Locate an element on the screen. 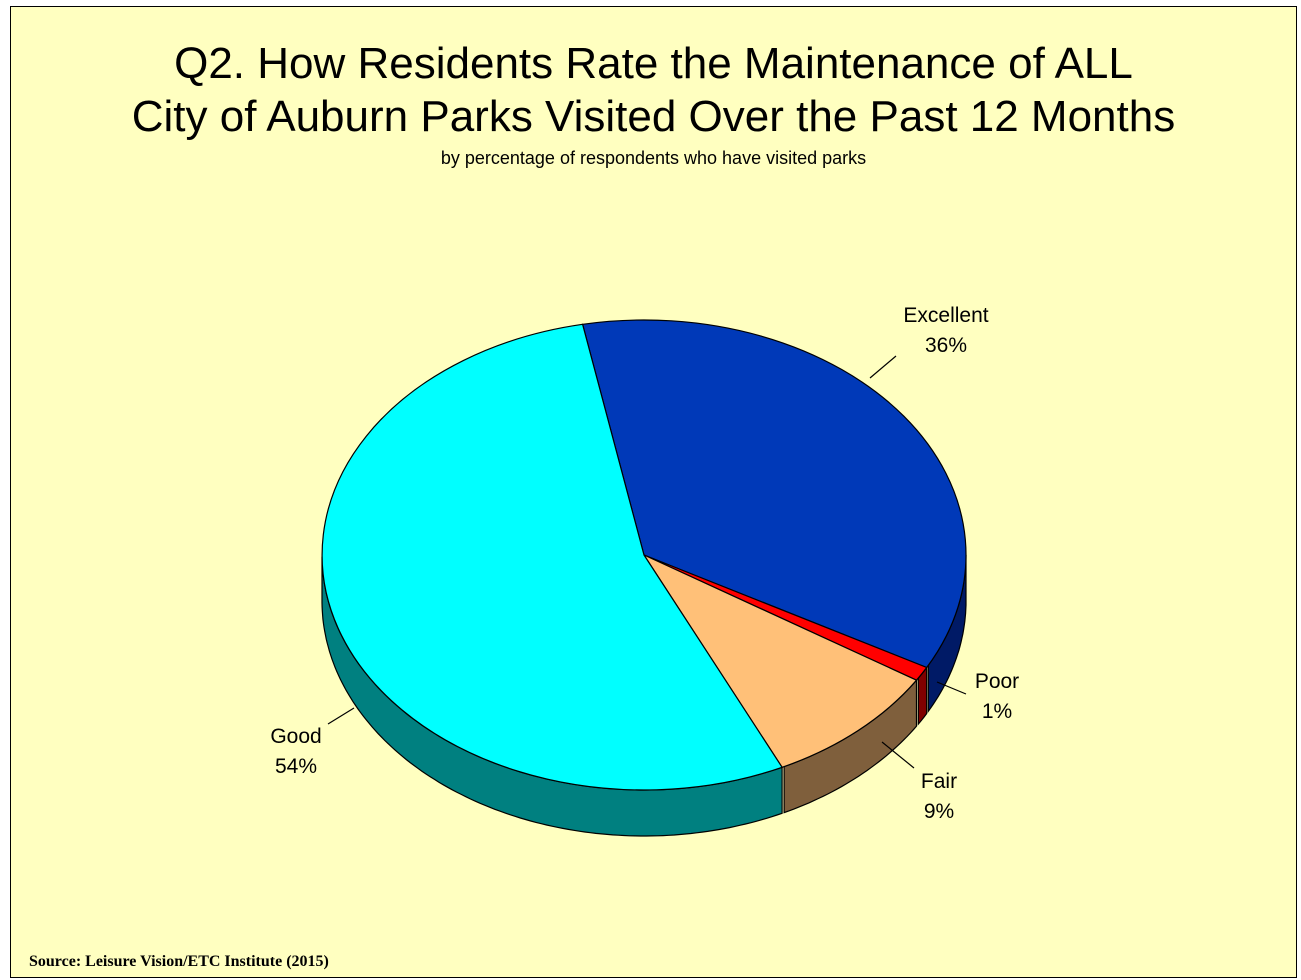  slice-value-poor: 1% is located at coordinates (997, 711).